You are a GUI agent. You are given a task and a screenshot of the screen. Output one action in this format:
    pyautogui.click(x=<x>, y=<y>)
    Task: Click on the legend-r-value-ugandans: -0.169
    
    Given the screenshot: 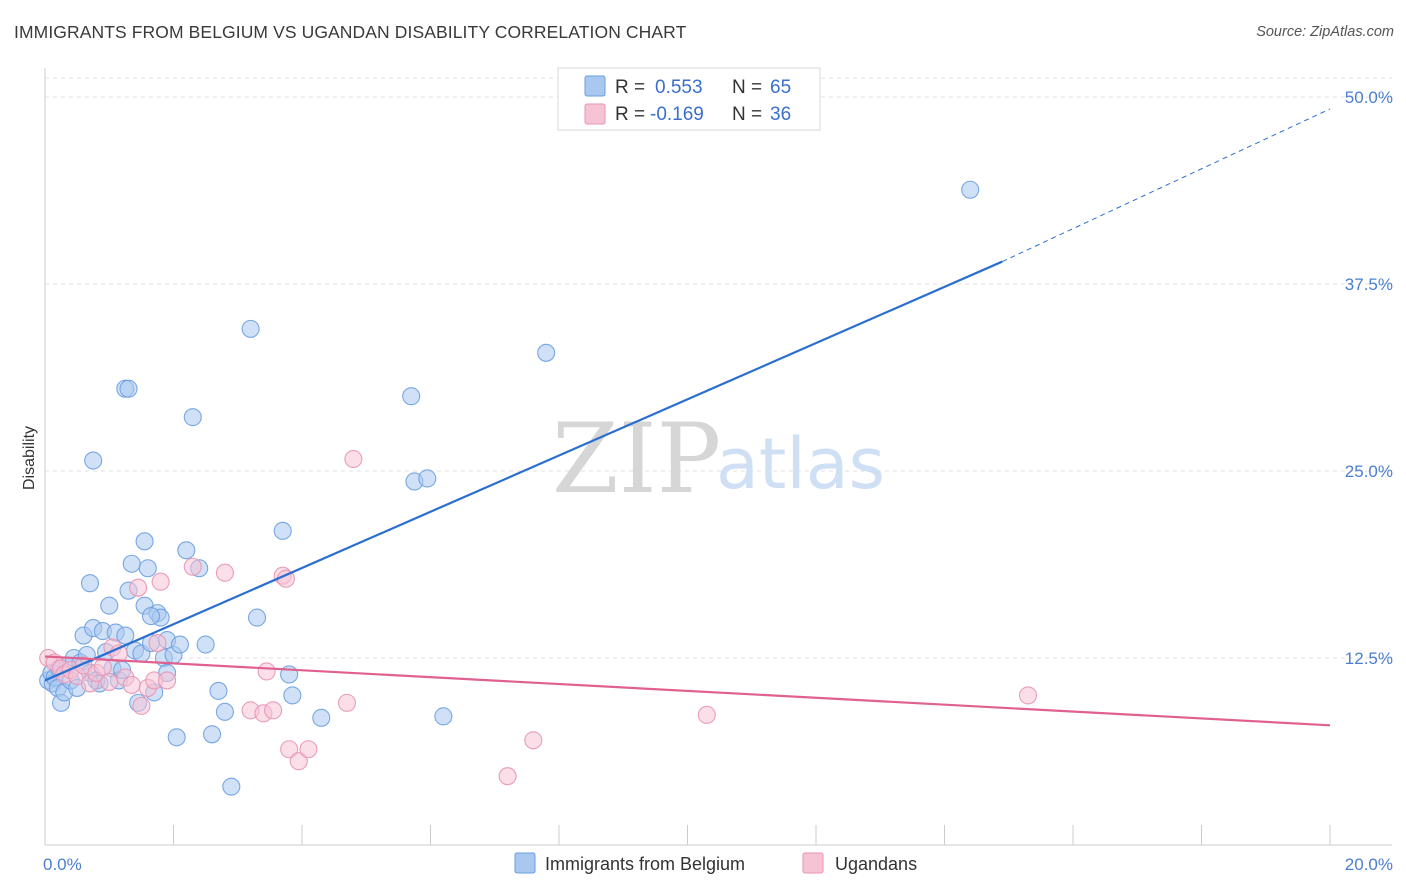 What is the action you would take?
    pyautogui.click(x=677, y=114)
    